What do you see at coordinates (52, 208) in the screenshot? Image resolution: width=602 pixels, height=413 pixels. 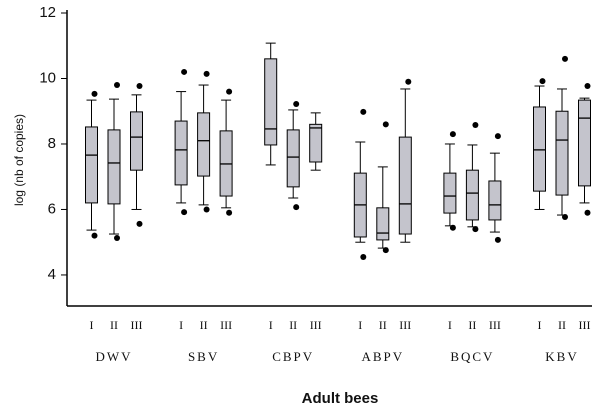 I see `y-tick-label: 6` at bounding box center [52, 208].